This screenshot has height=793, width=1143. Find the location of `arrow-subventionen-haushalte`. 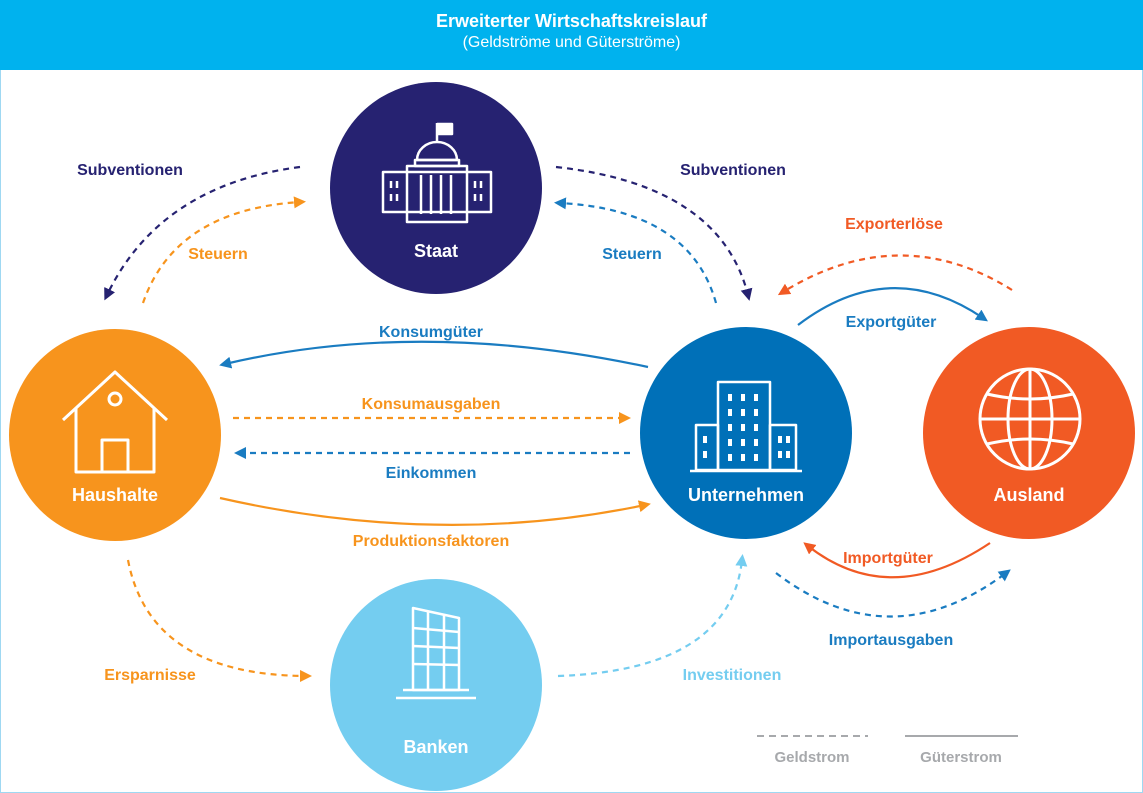

arrow-subventionen-haushalte is located at coordinates (202, 233).